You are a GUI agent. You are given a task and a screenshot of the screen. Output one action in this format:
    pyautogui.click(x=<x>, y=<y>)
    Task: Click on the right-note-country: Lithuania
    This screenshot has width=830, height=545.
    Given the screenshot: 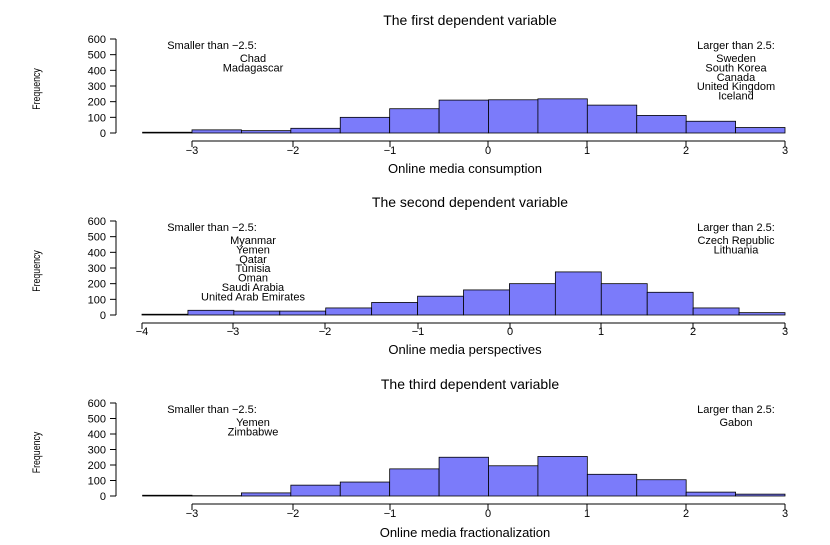 What is the action you would take?
    pyautogui.click(x=737, y=250)
    